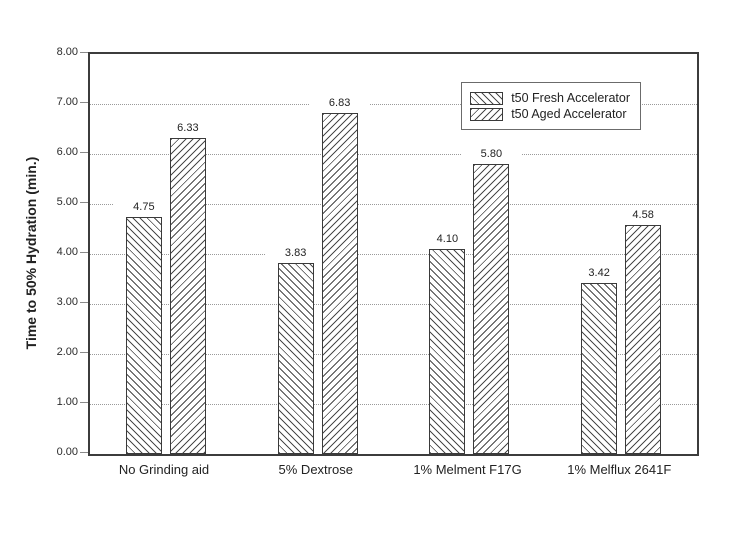 The height and width of the screenshot is (533, 740). Describe the element at coordinates (643, 215) in the screenshot. I see `bar-value-label: 4.58` at that location.